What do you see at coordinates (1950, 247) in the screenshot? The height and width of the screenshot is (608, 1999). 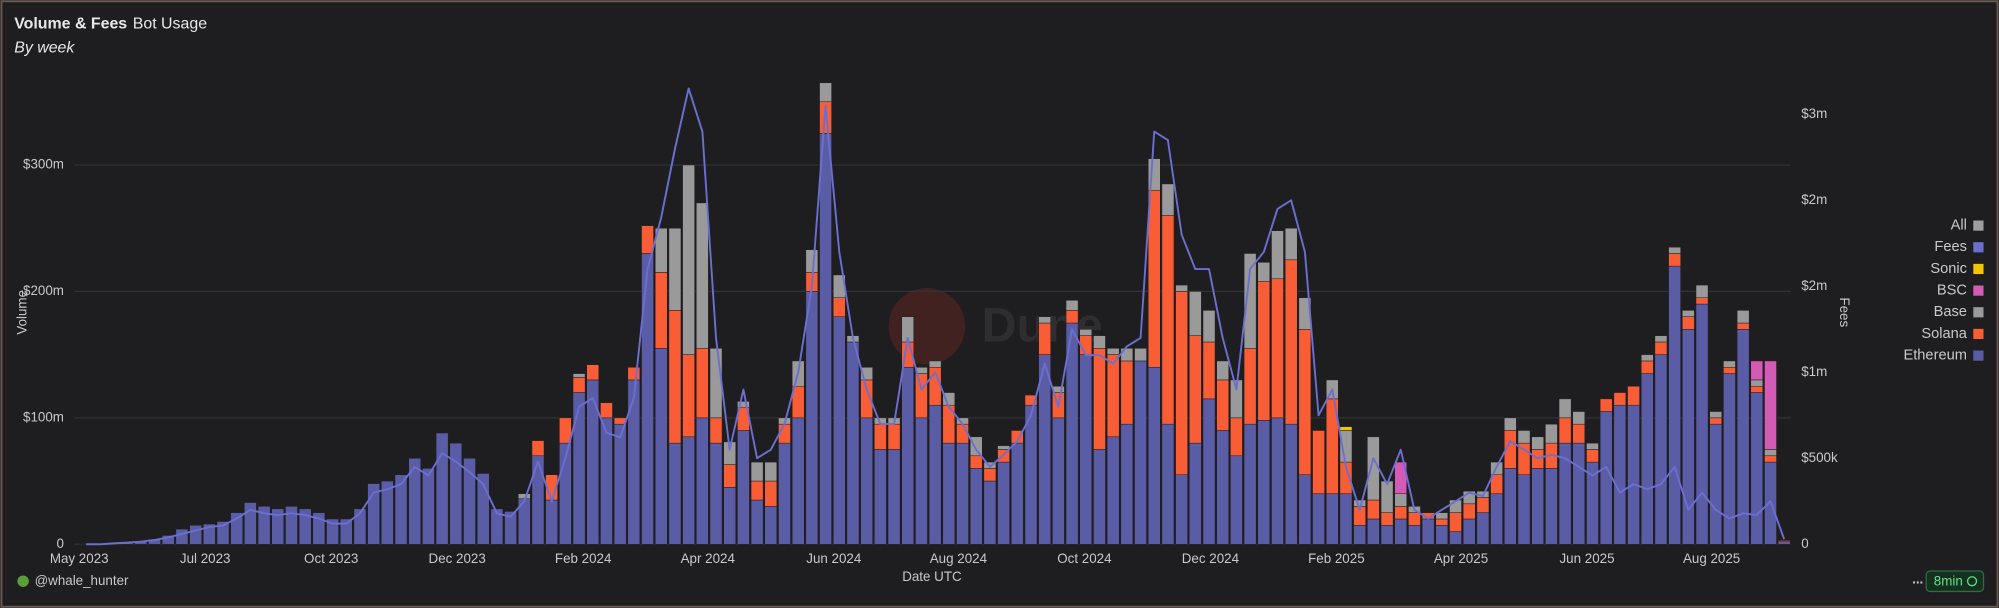 I see `legend-label: Fees` at bounding box center [1950, 247].